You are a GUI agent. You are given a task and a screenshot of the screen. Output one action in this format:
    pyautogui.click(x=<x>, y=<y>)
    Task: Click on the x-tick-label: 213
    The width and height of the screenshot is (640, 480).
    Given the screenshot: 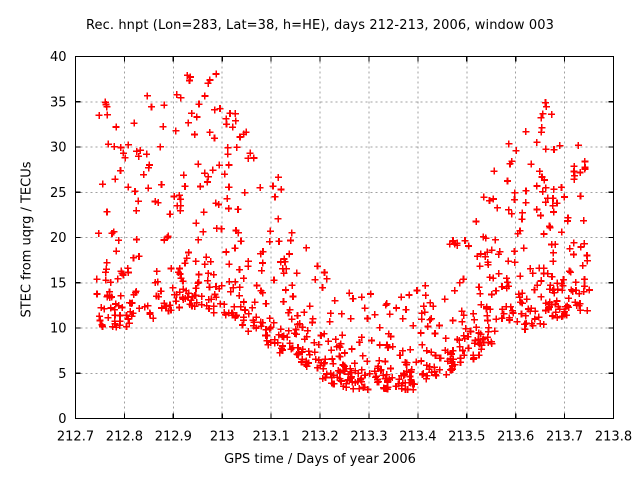 What is the action you would take?
    pyautogui.click(x=222, y=437)
    